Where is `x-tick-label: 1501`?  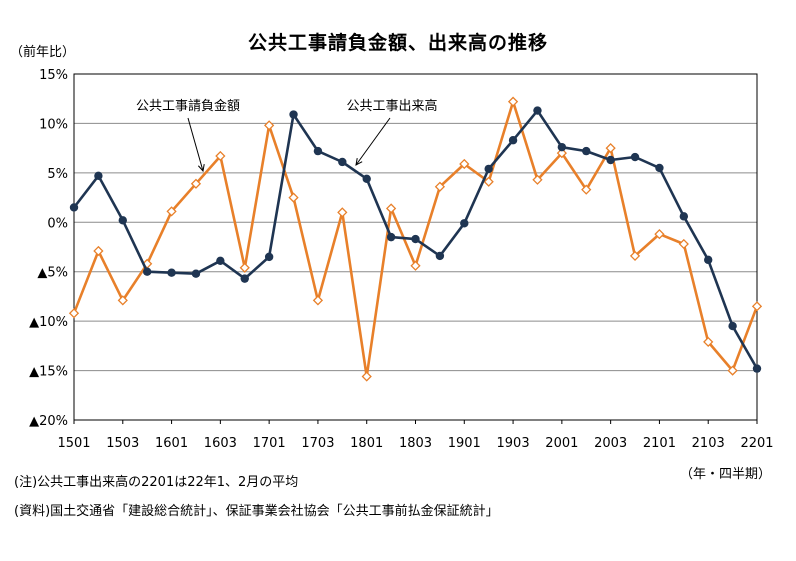
x-tick-label: 1501 is located at coordinates (73, 443).